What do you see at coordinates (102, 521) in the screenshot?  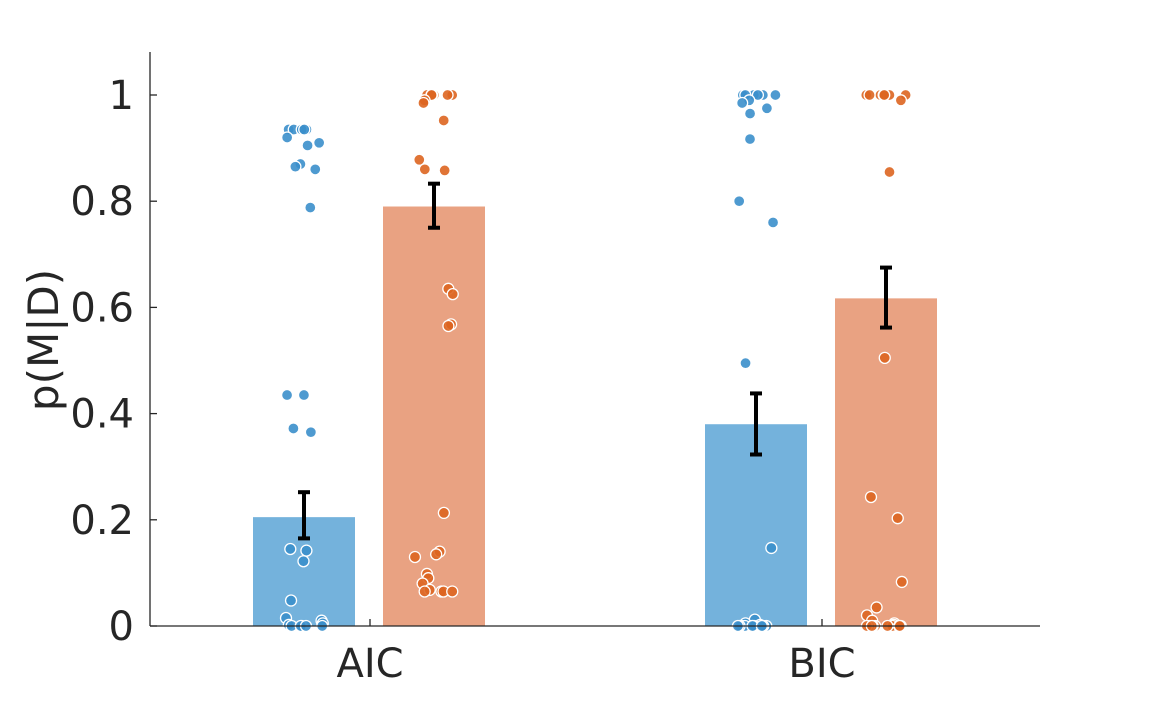 I see `y-tick-label: 0.2` at bounding box center [102, 521].